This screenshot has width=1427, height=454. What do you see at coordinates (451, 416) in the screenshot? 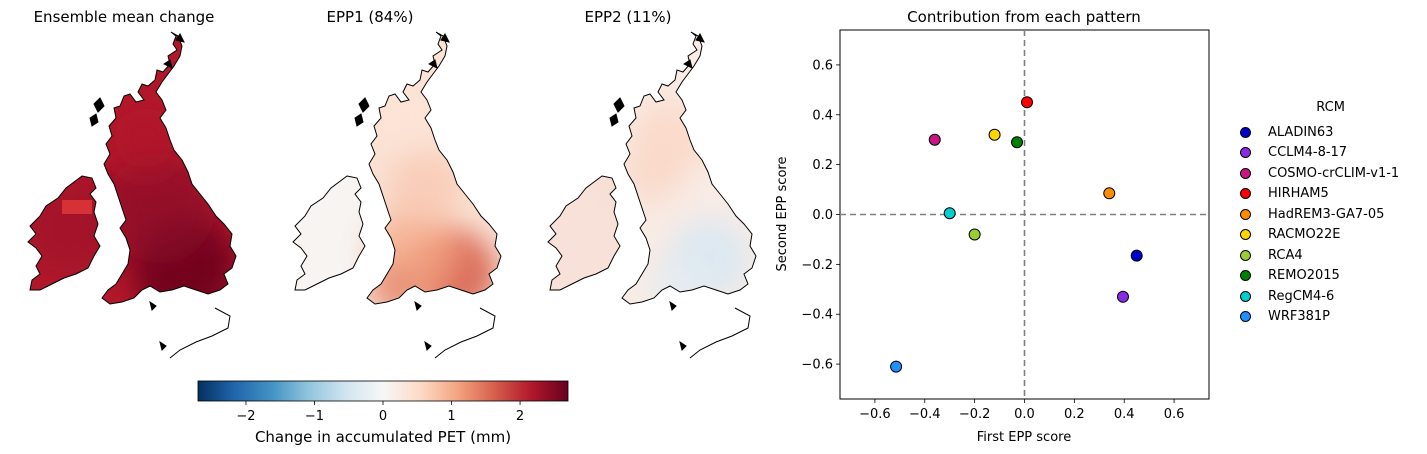
I see `colorbar-tick-label: 1` at bounding box center [451, 416].